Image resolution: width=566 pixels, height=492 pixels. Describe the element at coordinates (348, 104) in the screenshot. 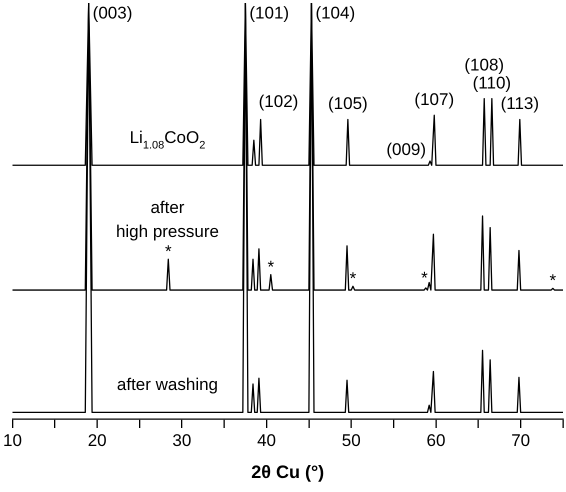

I see `annotation: (105)` at that location.